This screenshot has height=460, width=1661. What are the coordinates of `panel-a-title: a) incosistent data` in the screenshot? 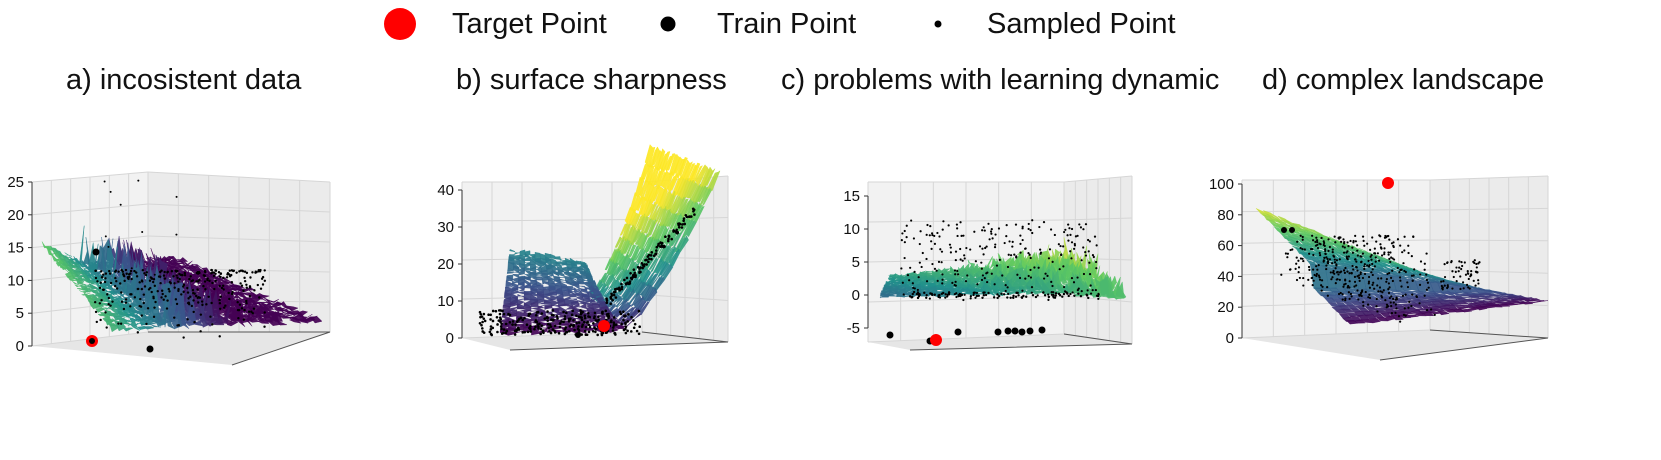 It's located at (184, 80).